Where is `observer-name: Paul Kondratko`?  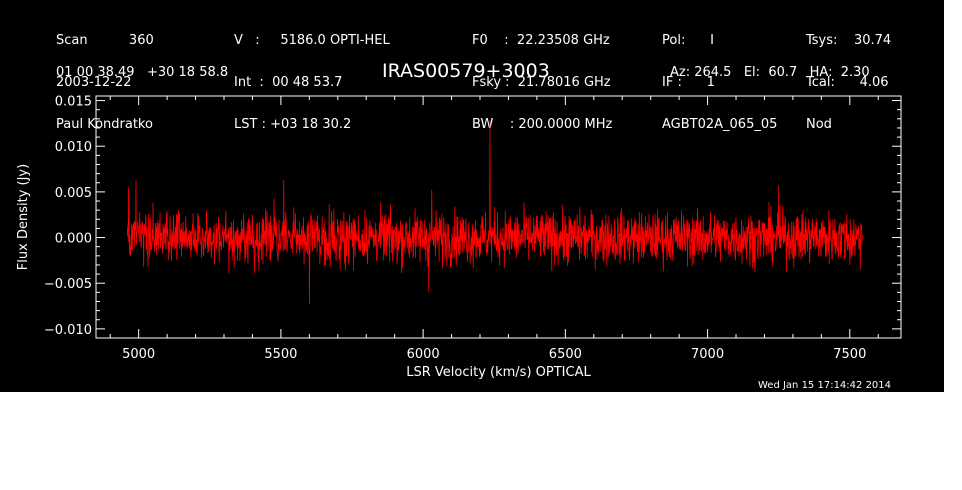 observer-name: Paul Kondratko is located at coordinates (104, 124).